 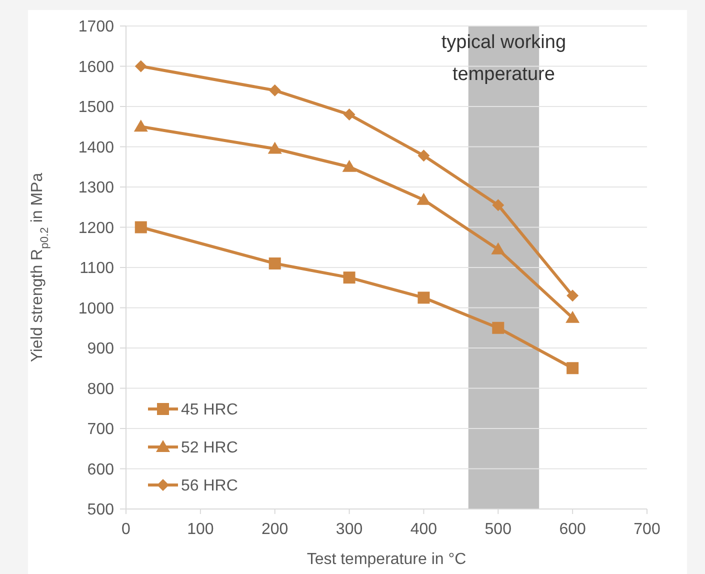 What do you see at coordinates (96, 147) in the screenshot?
I see `y-tick-label: 1400` at bounding box center [96, 147].